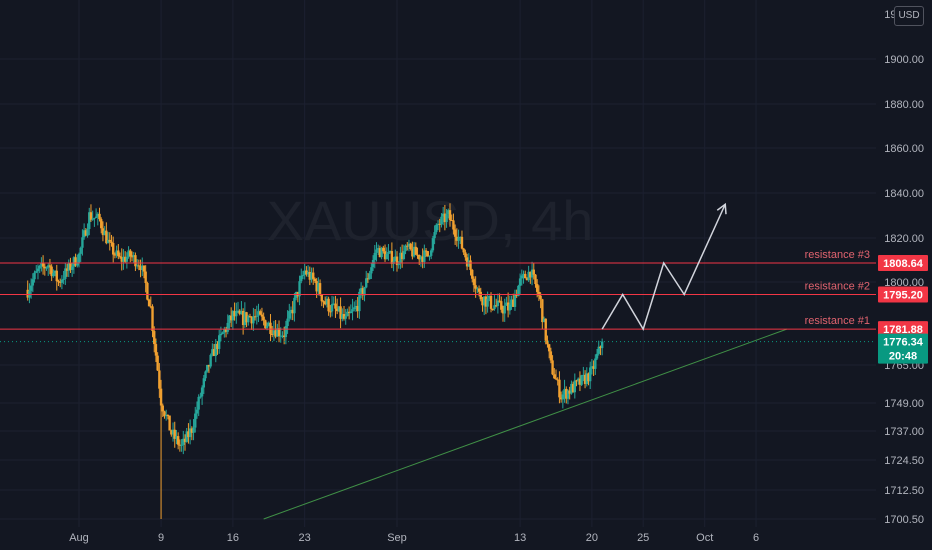 This screenshot has height=550, width=932. I want to click on currency-button: USD, so click(909, 16).